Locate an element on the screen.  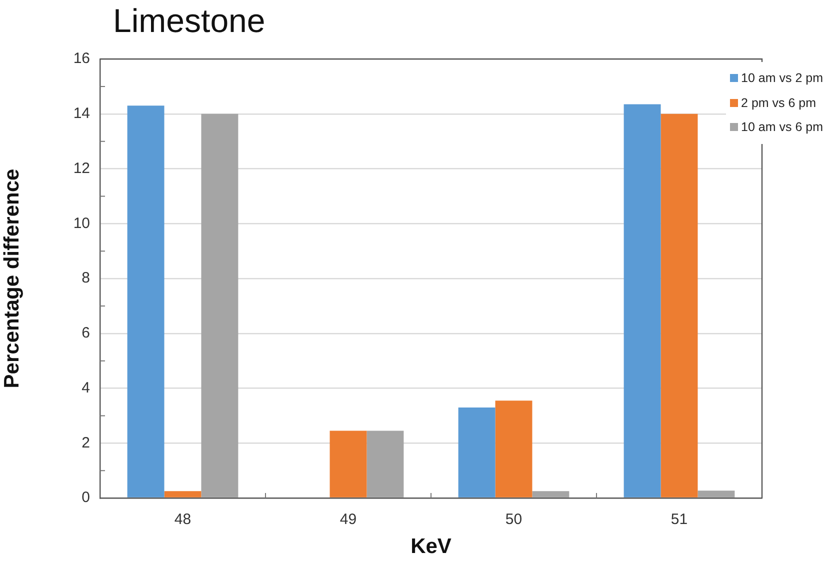
y-tick-label: 4 is located at coordinates (86, 387).